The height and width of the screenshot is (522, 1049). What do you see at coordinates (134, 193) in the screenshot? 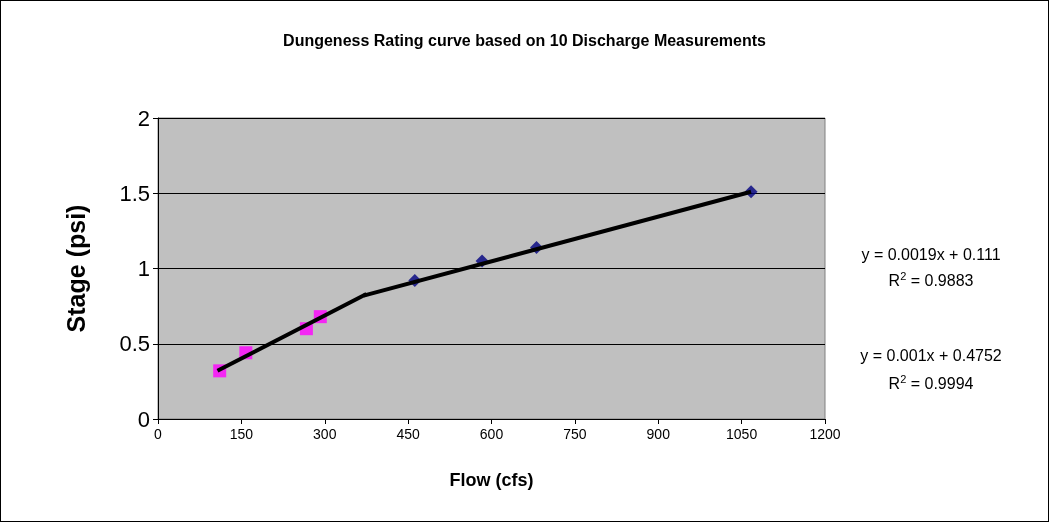
I see `y-tick-label: 1.5` at bounding box center [134, 193].